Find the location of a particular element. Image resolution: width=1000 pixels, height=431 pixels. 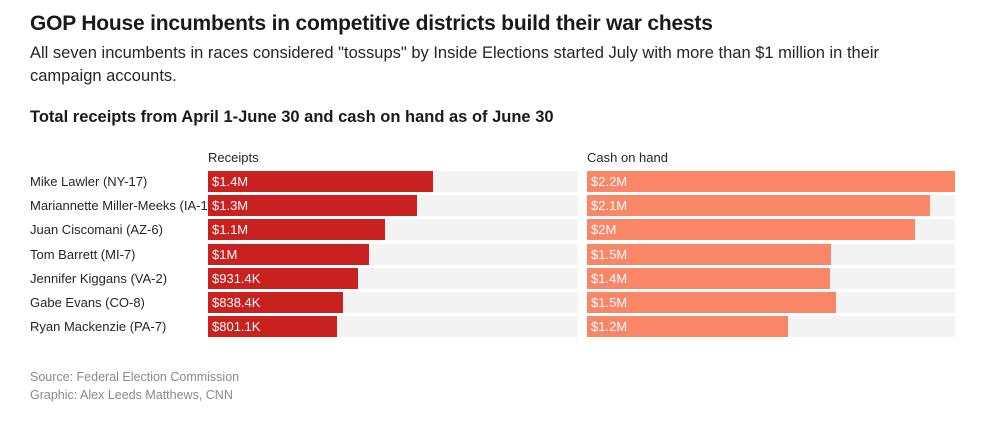

receipts-bar: $1.4M is located at coordinates (320, 181).